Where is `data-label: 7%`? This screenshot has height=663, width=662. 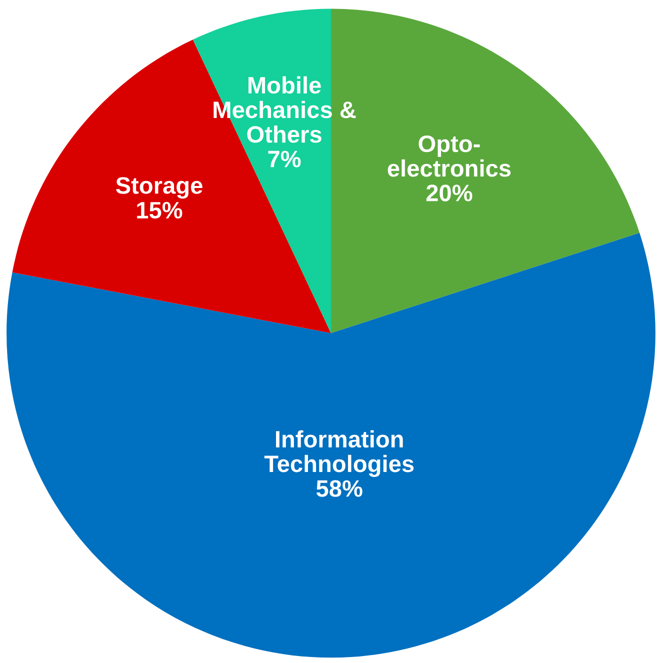 data-label: 7% is located at coordinates (284, 159).